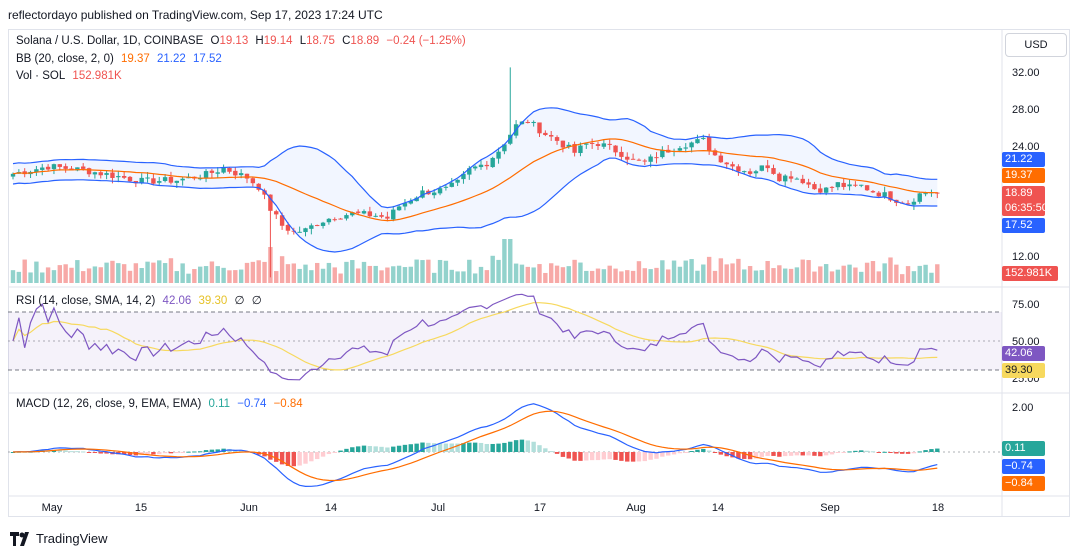  Describe the element at coordinates (1036, 45) in the screenshot. I see `currency-button: USD` at that location.